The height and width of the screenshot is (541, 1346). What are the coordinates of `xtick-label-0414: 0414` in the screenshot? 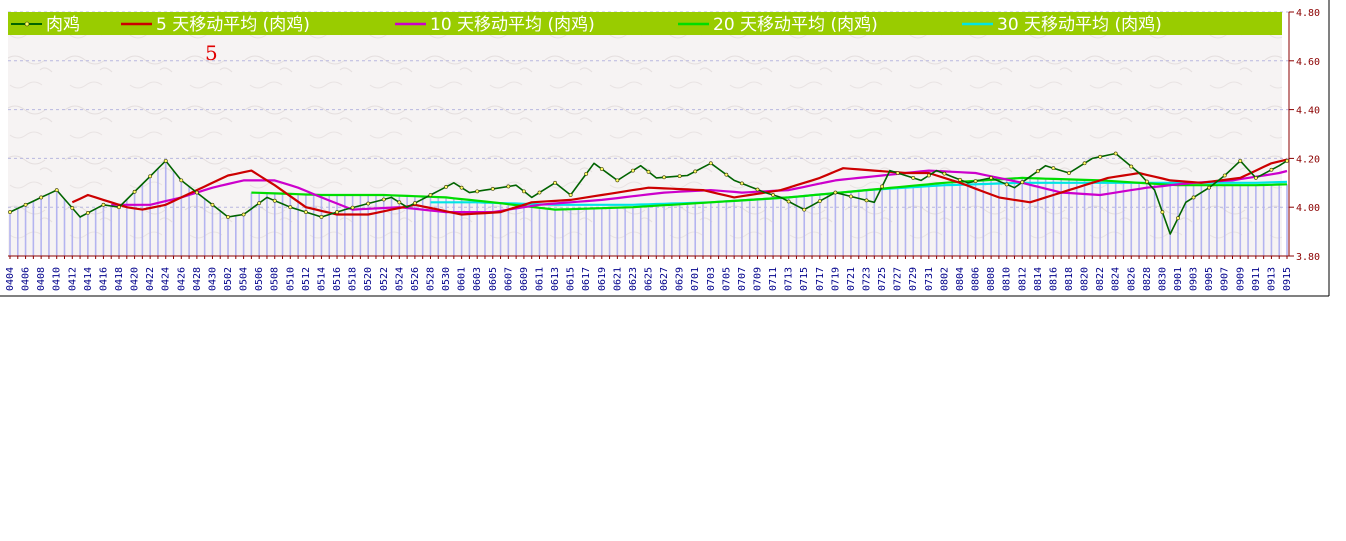 It's located at (88, 279).